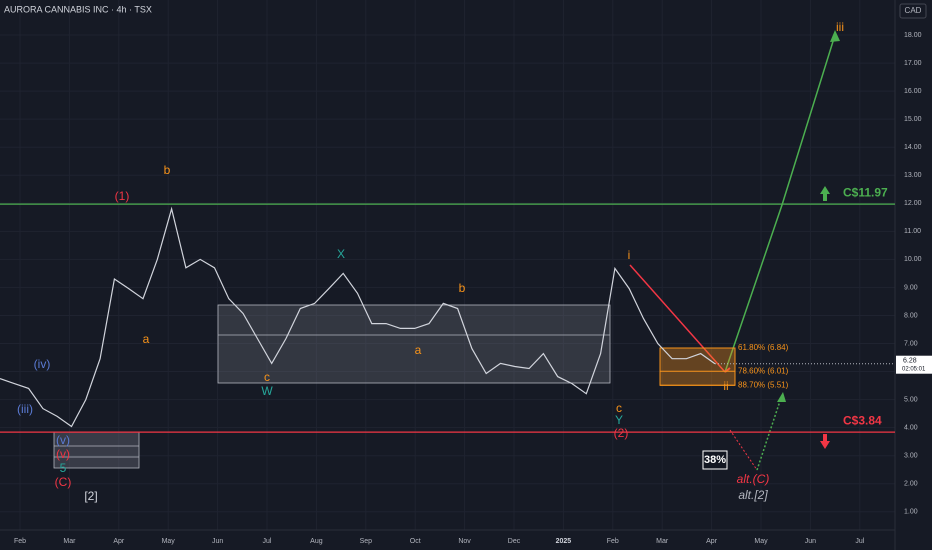  I want to click on y-tick-label: 10.00, so click(913, 259).